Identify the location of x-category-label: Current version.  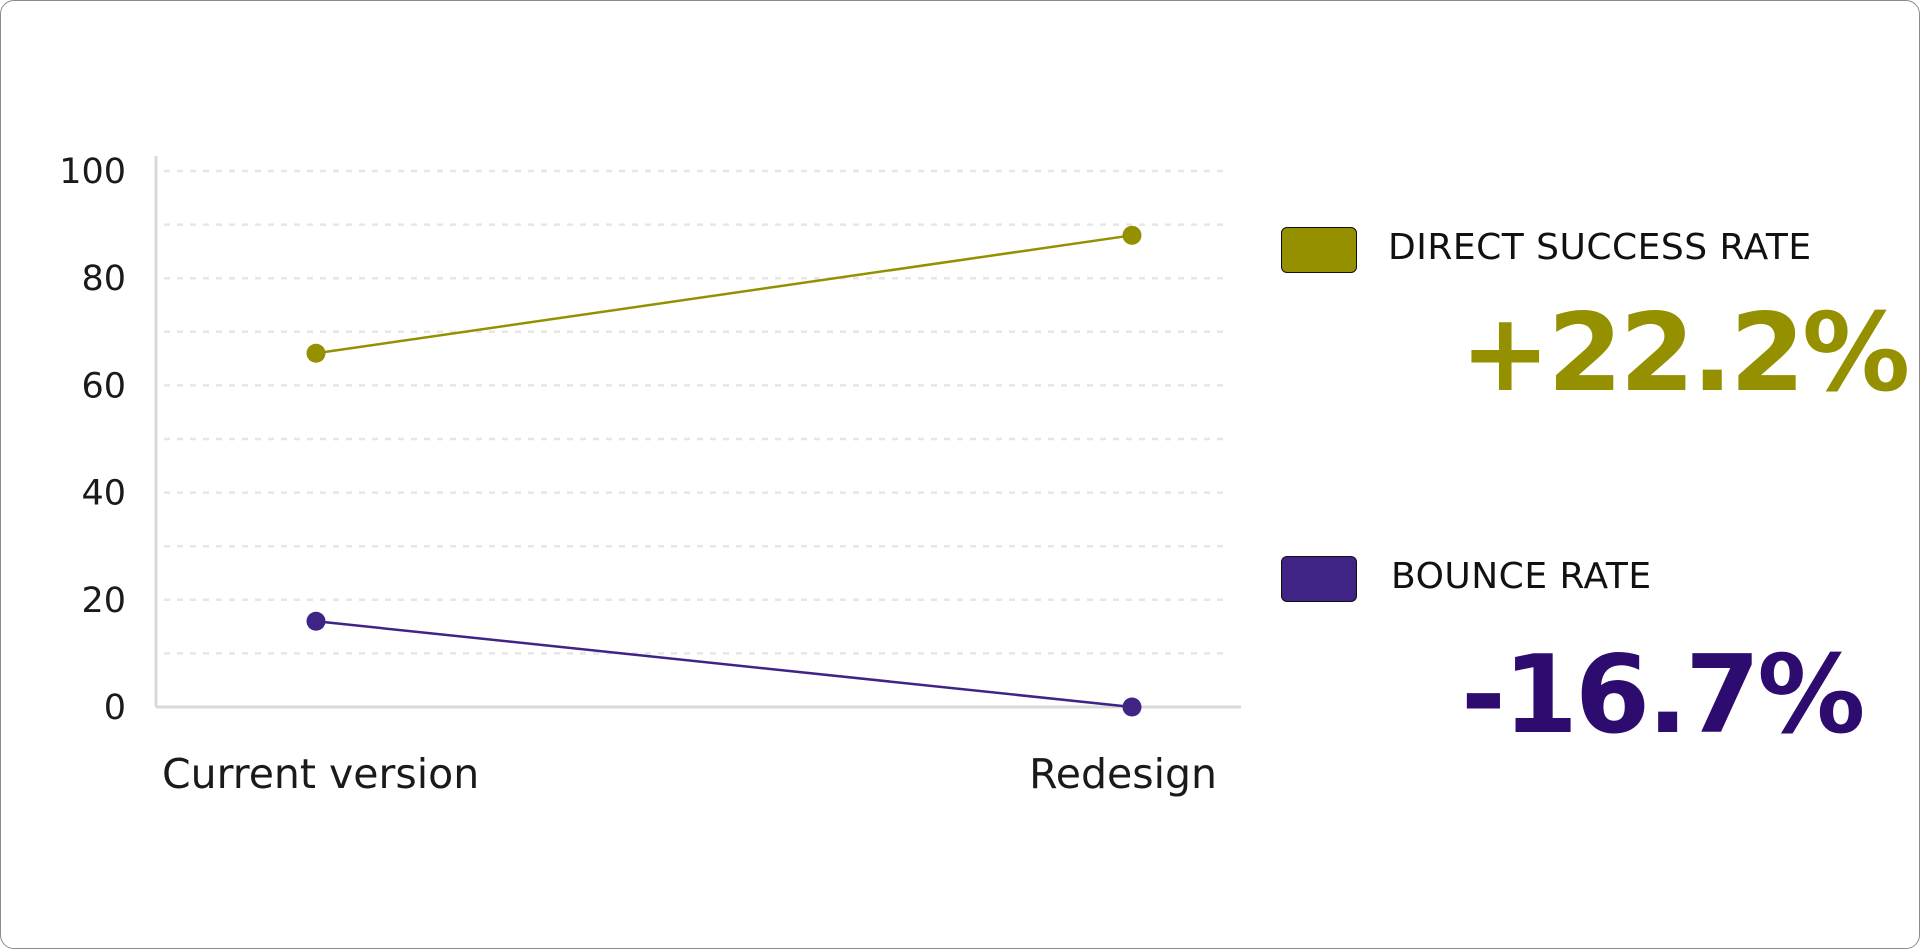
(320, 774).